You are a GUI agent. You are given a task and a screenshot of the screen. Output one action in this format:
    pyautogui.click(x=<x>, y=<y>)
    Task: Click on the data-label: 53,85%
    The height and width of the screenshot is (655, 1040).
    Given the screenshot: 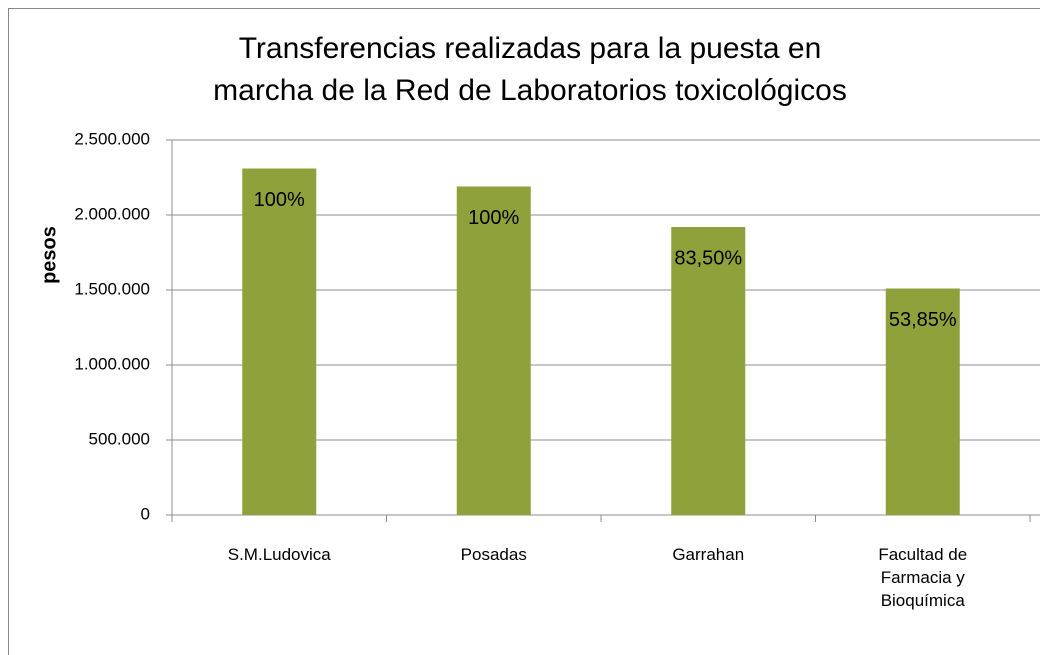 What is the action you would take?
    pyautogui.click(x=923, y=320)
    